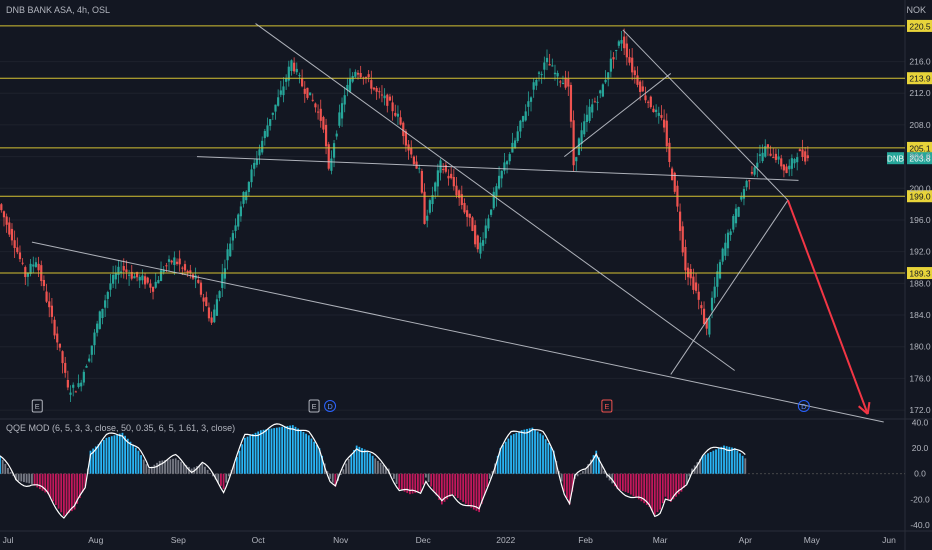  Describe the element at coordinates (812, 540) in the screenshot. I see `time-tick-label: May` at that location.